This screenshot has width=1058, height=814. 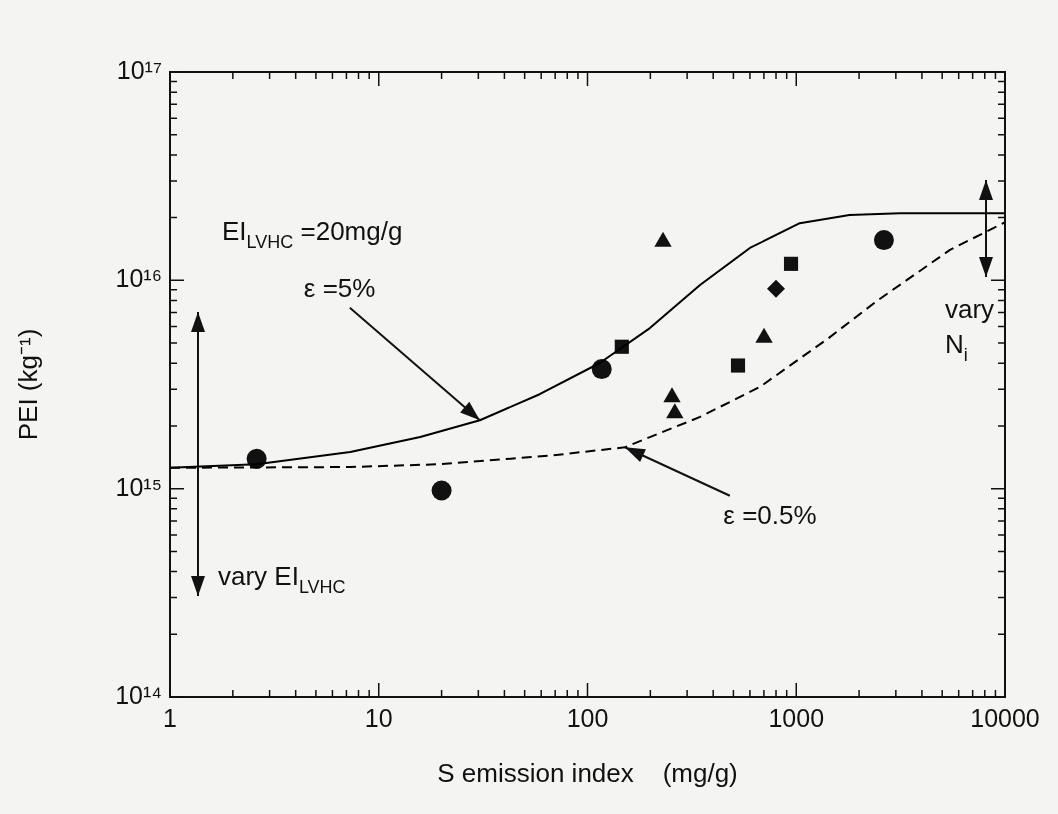 I want to click on x-tick-label: 10, so click(x=378, y=717).